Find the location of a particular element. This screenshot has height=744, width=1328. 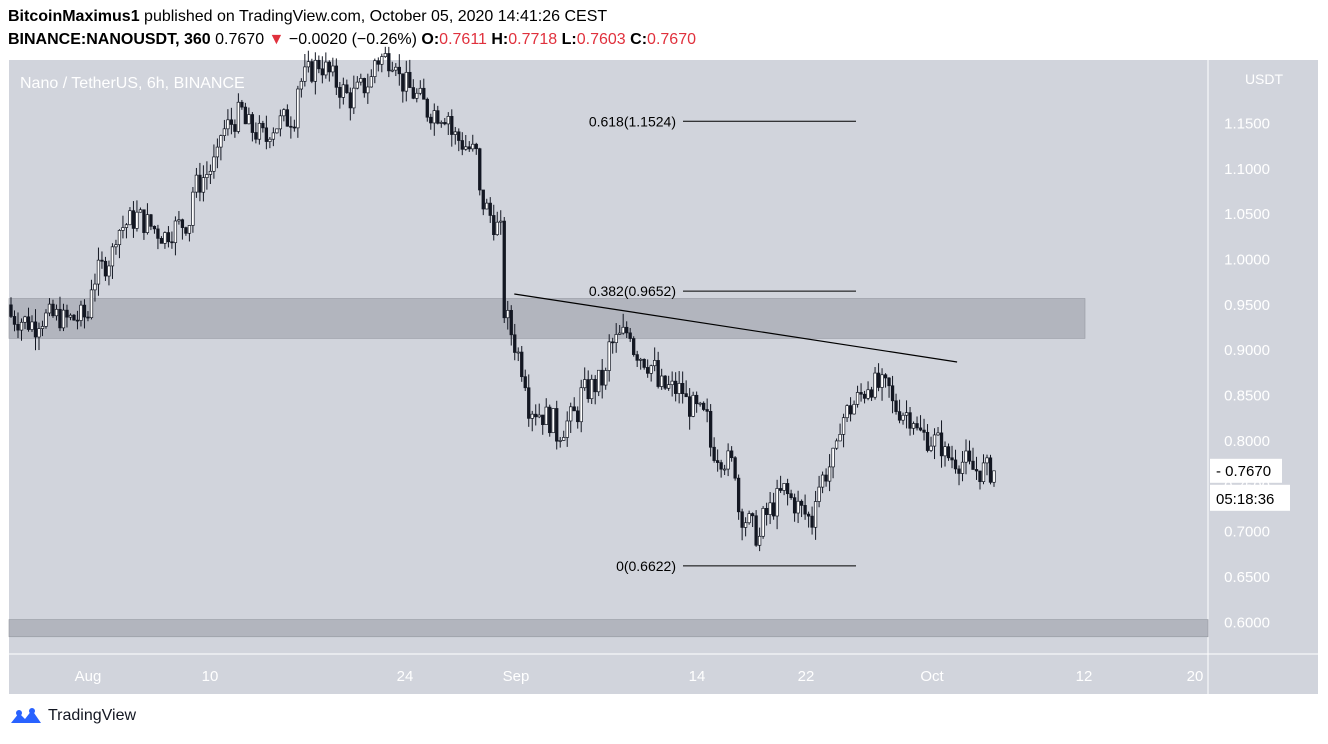

y-tick-label: 0.9500 is located at coordinates (1247, 305).